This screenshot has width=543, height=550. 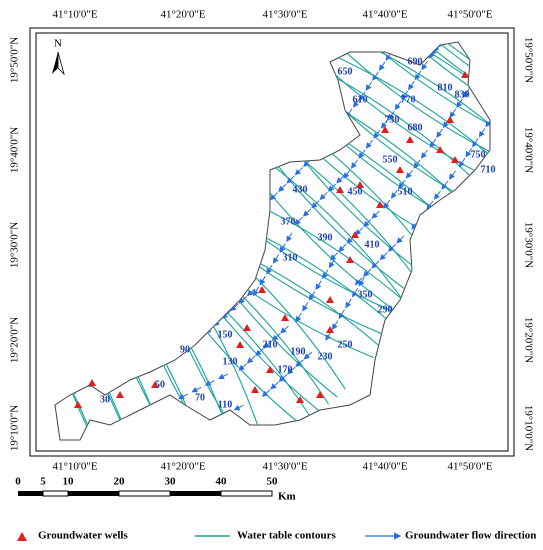 What do you see at coordinates (69, 482) in the screenshot?
I see `scale-label: 10` at bounding box center [69, 482].